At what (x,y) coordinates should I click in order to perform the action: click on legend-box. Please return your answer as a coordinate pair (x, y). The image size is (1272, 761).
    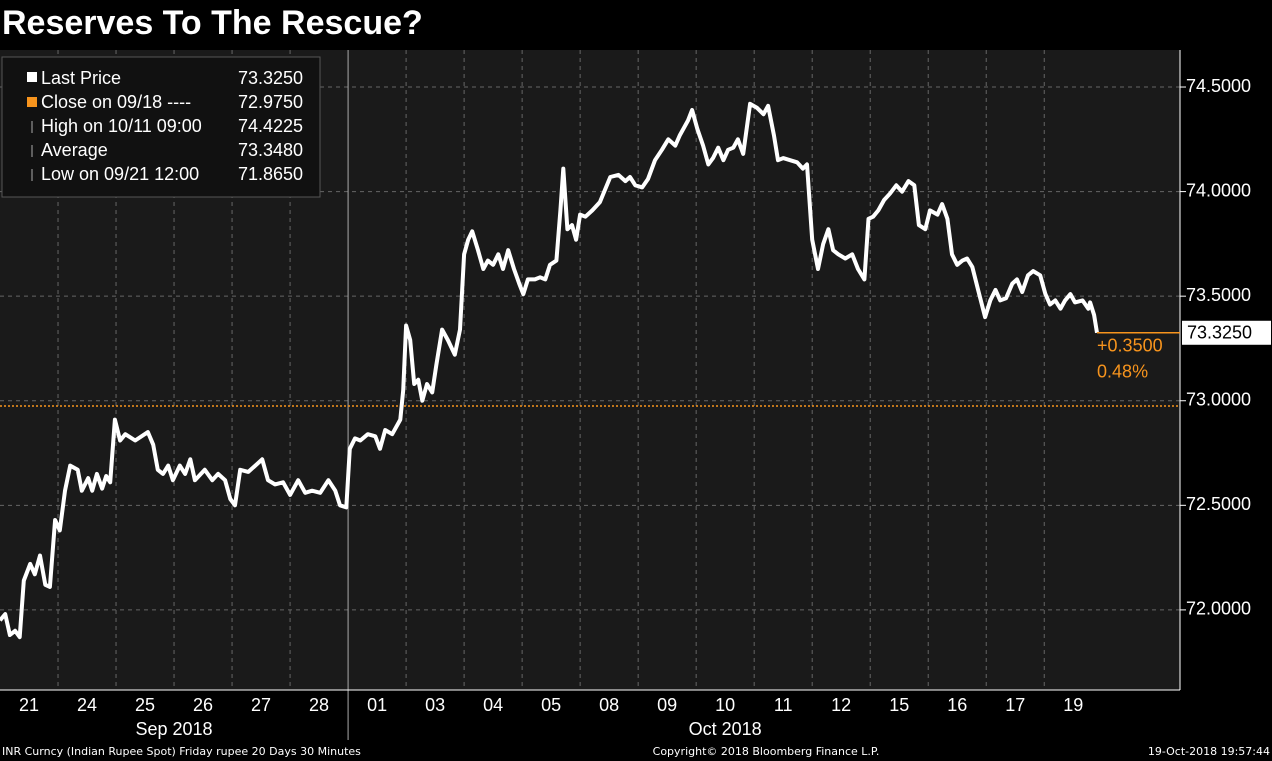
    Looking at the image, I should click on (161, 127).